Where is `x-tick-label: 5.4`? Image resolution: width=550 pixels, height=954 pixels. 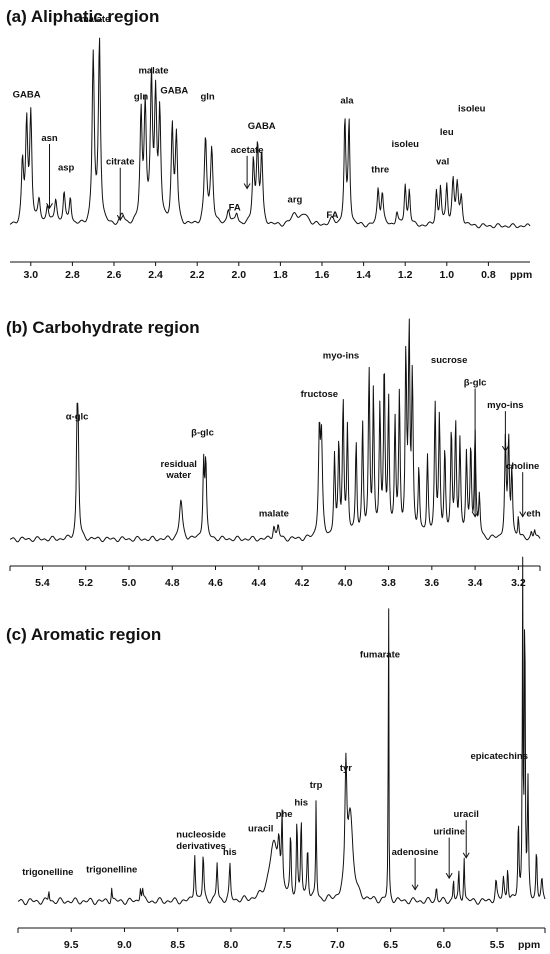 x-tick-label: 5.4 is located at coordinates (42, 583).